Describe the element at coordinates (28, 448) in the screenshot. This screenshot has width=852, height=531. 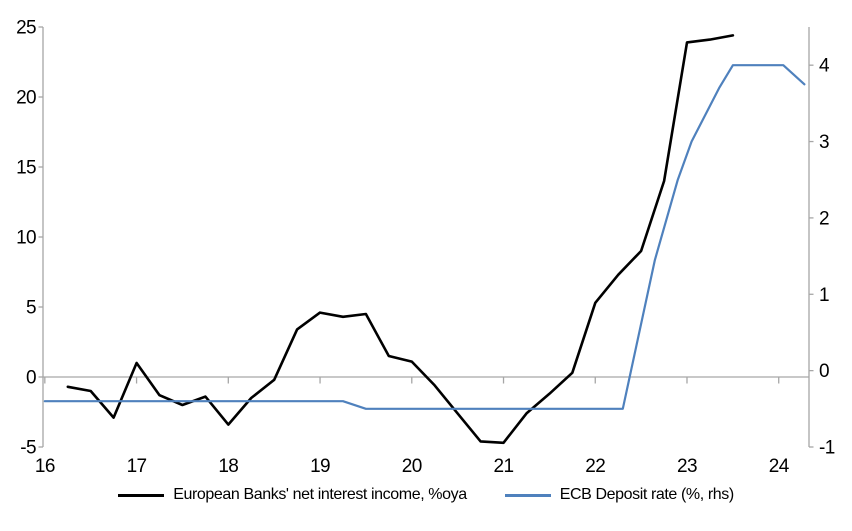
I see `left-axis-tick-label: -5` at that location.